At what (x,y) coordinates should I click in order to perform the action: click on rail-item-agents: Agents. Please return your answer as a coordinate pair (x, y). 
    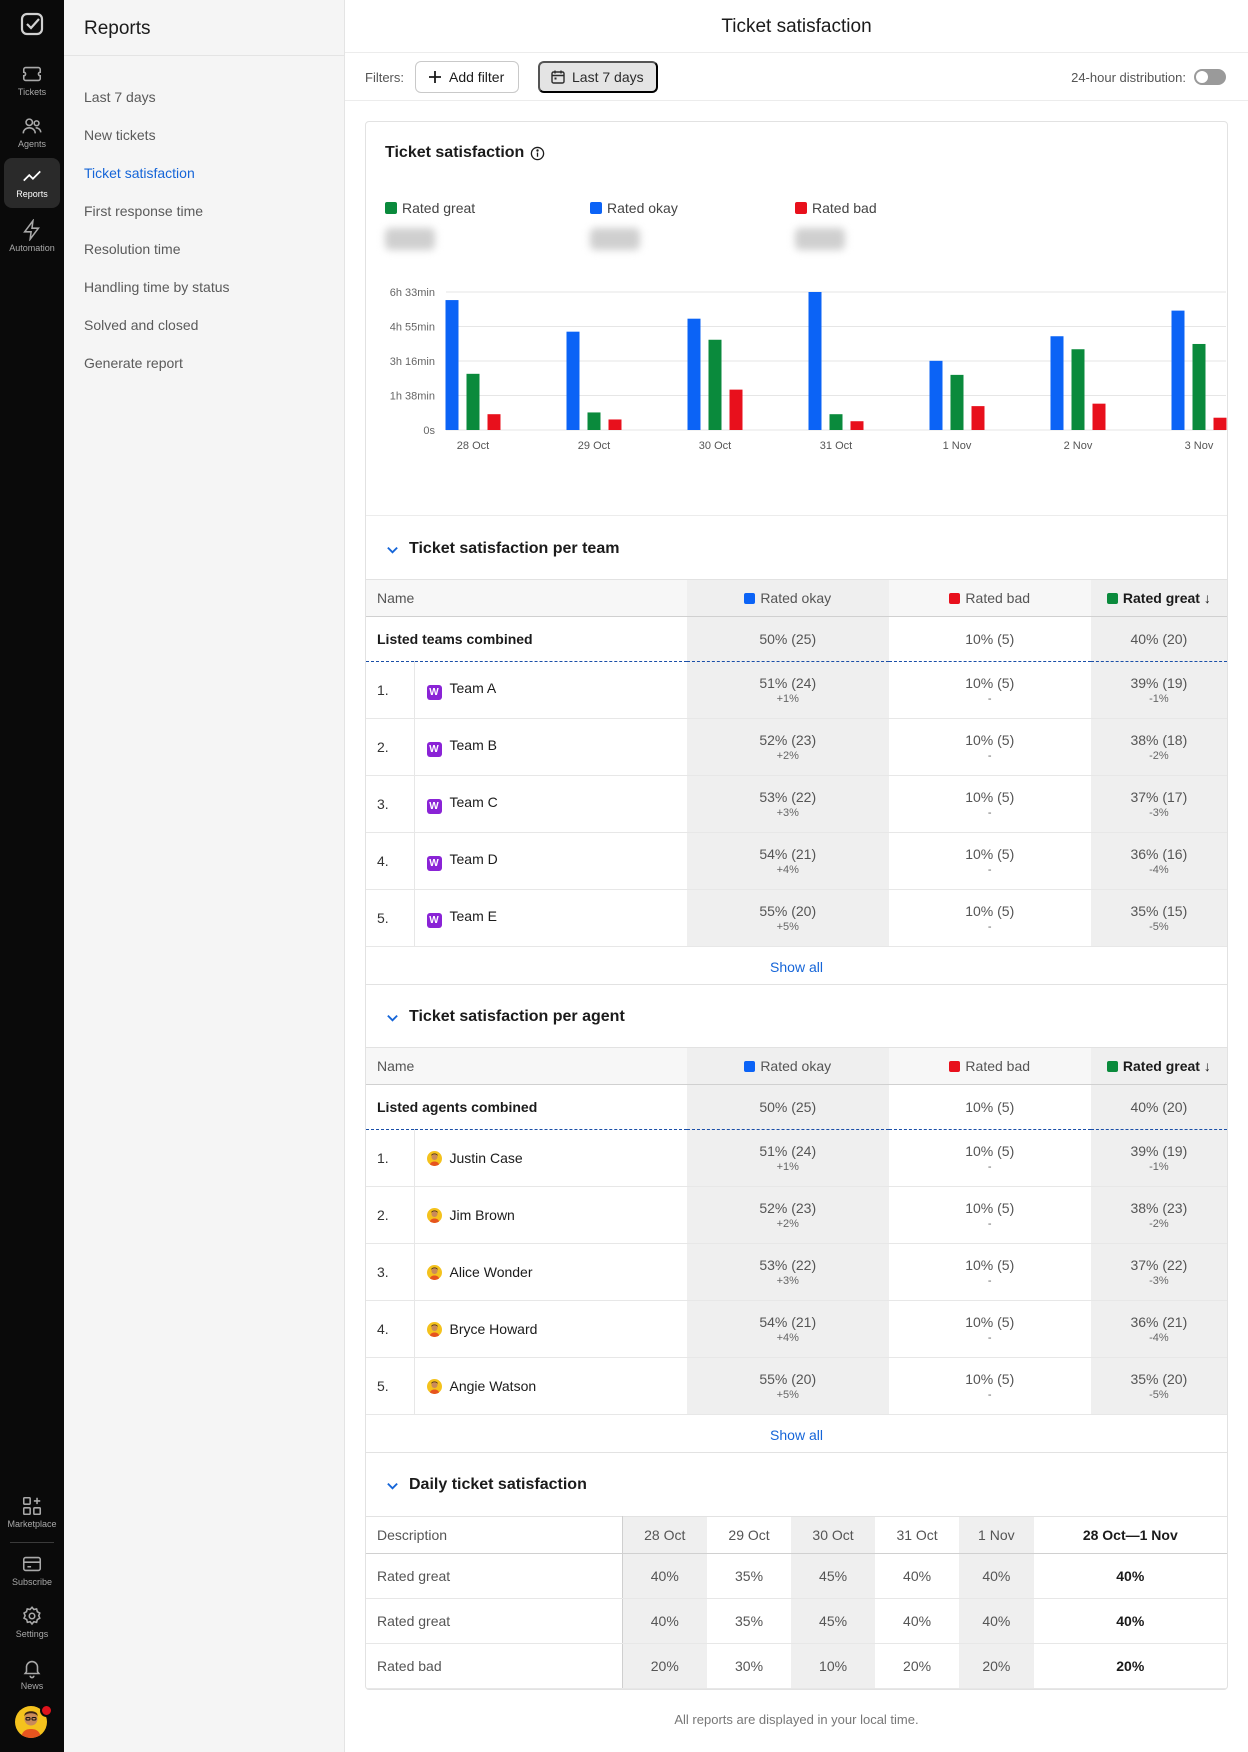
    Looking at the image, I should click on (32, 133).